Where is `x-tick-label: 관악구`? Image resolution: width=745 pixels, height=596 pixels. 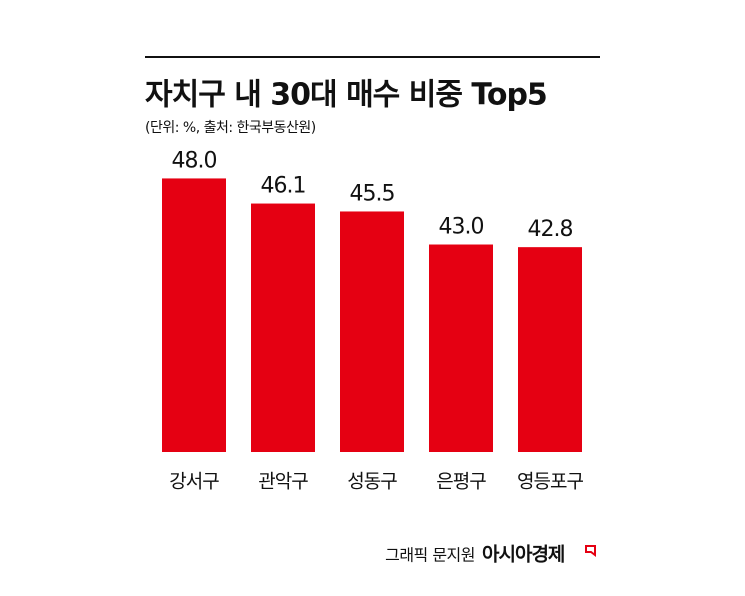 x-tick-label: 관악구 is located at coordinates (283, 482).